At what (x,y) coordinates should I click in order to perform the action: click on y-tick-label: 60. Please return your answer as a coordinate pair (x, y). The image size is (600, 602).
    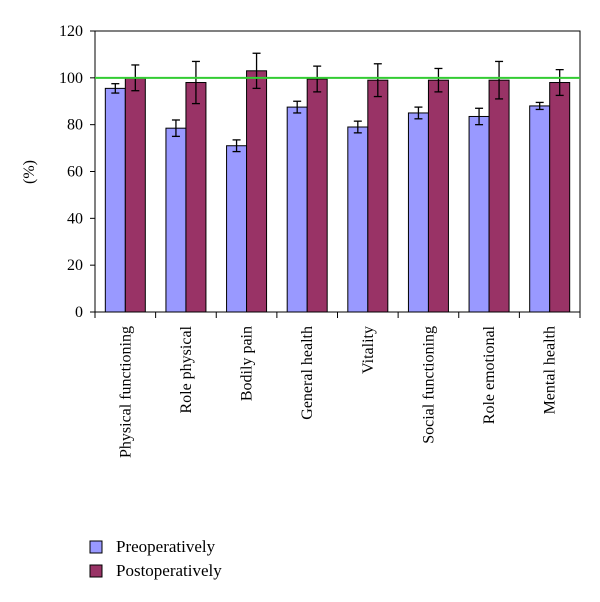
    Looking at the image, I should click on (75, 172).